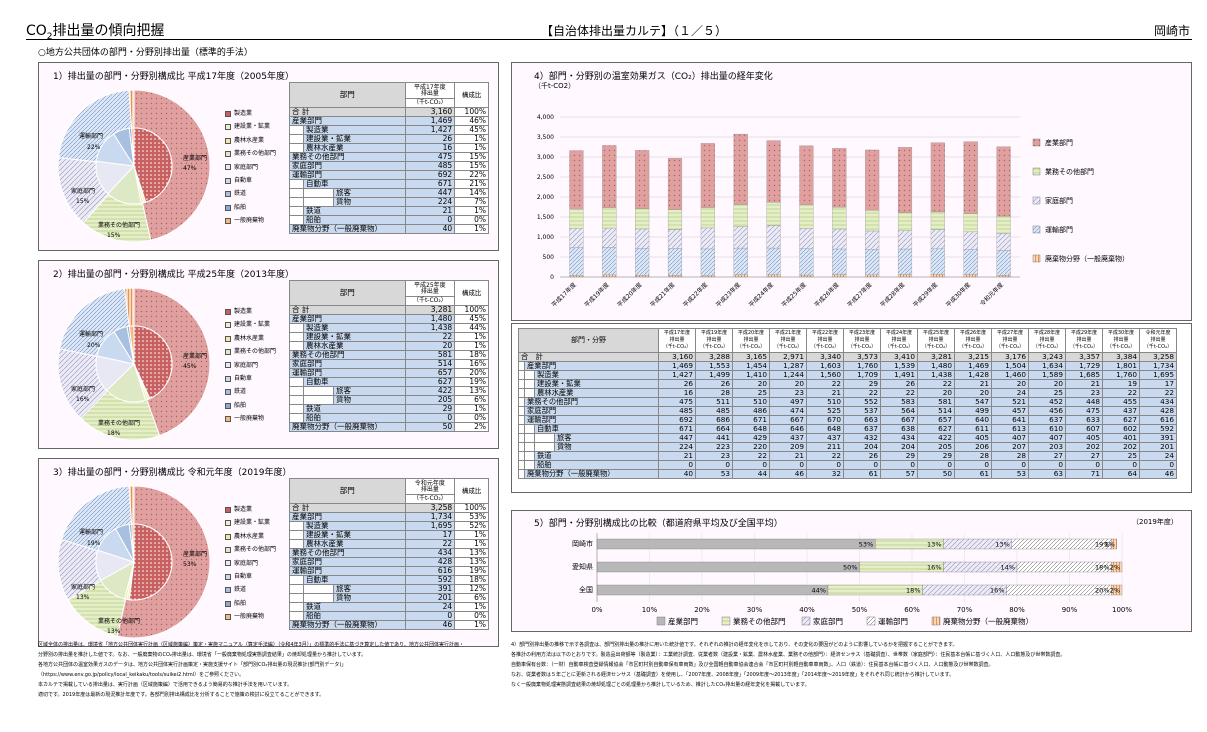  I want to click on data-label: 18%, so click(1102, 568).